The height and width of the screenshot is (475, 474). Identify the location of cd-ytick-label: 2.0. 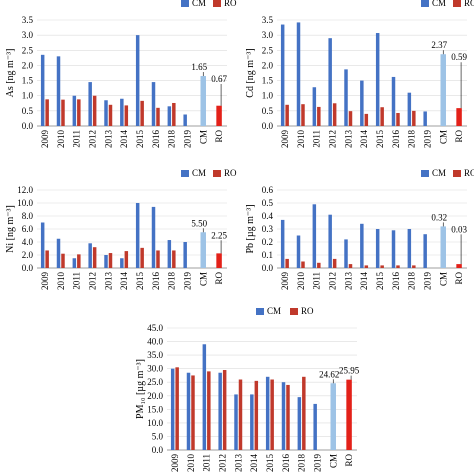
(268, 65).